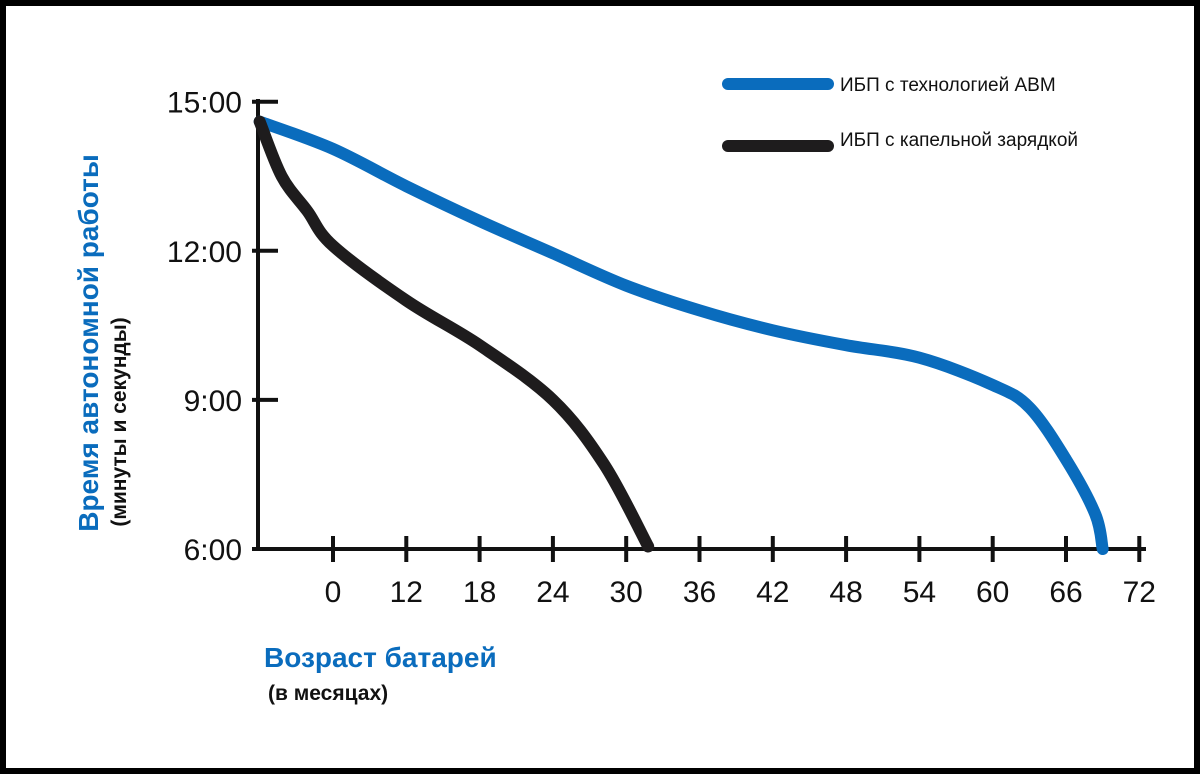 The image size is (1200, 774). Describe the element at coordinates (88, 343) in the screenshot. I see `y-axis-title: Время автономной работы` at that location.